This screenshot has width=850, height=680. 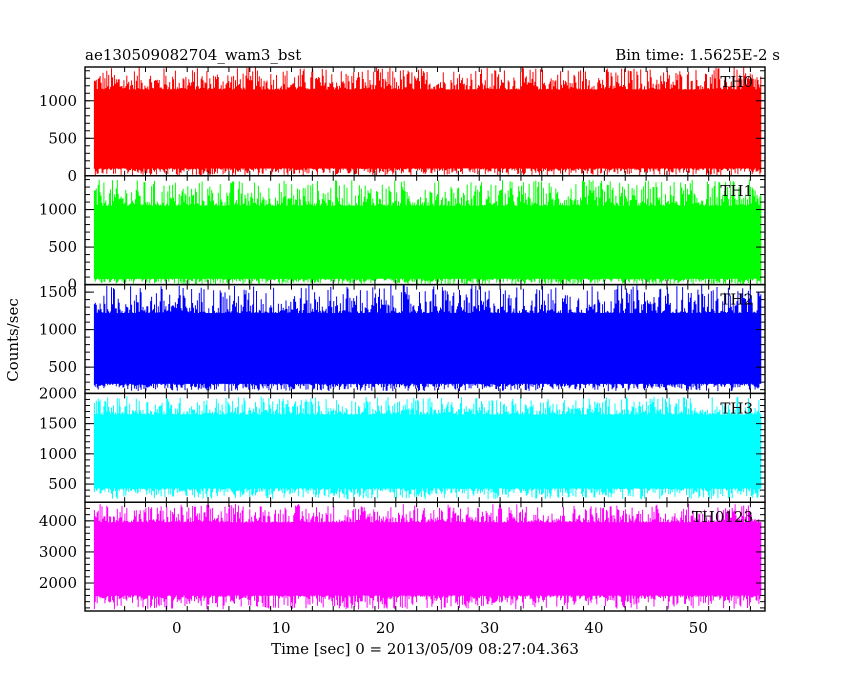 I want to click on series-line-th2, so click(x=427, y=338).